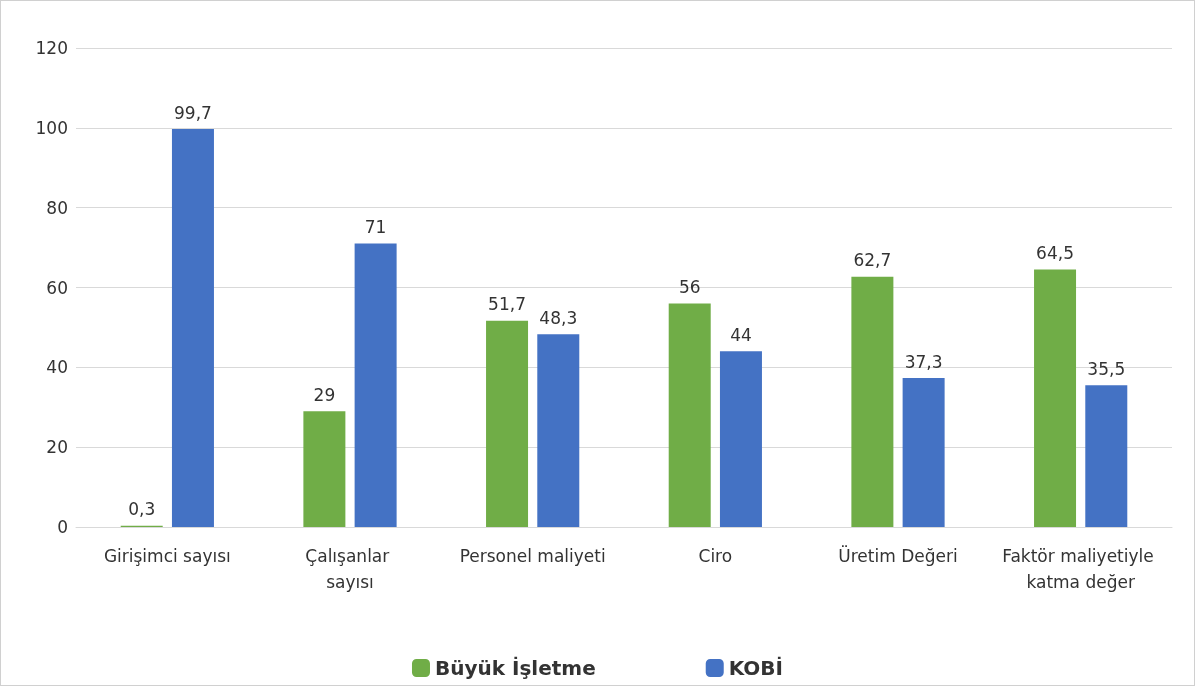 This screenshot has height=686, width=1195. What do you see at coordinates (57, 207) in the screenshot?
I see `y-tick-label: 80` at bounding box center [57, 207].